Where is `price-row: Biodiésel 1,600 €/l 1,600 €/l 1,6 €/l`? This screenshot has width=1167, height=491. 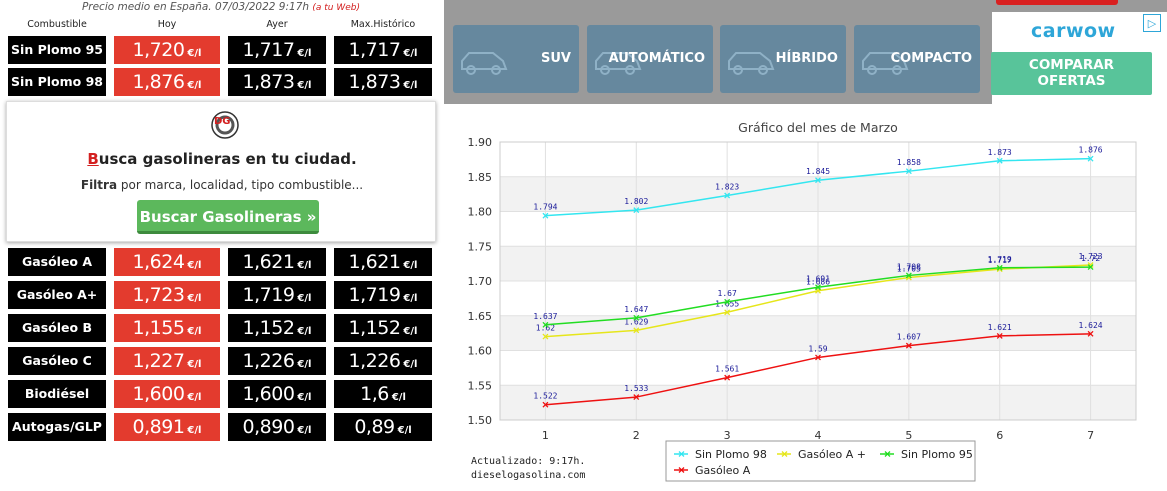 price-row: Biodiésel 1,600 €/l 1,600 €/l 1,6 €/l is located at coordinates (221, 395).